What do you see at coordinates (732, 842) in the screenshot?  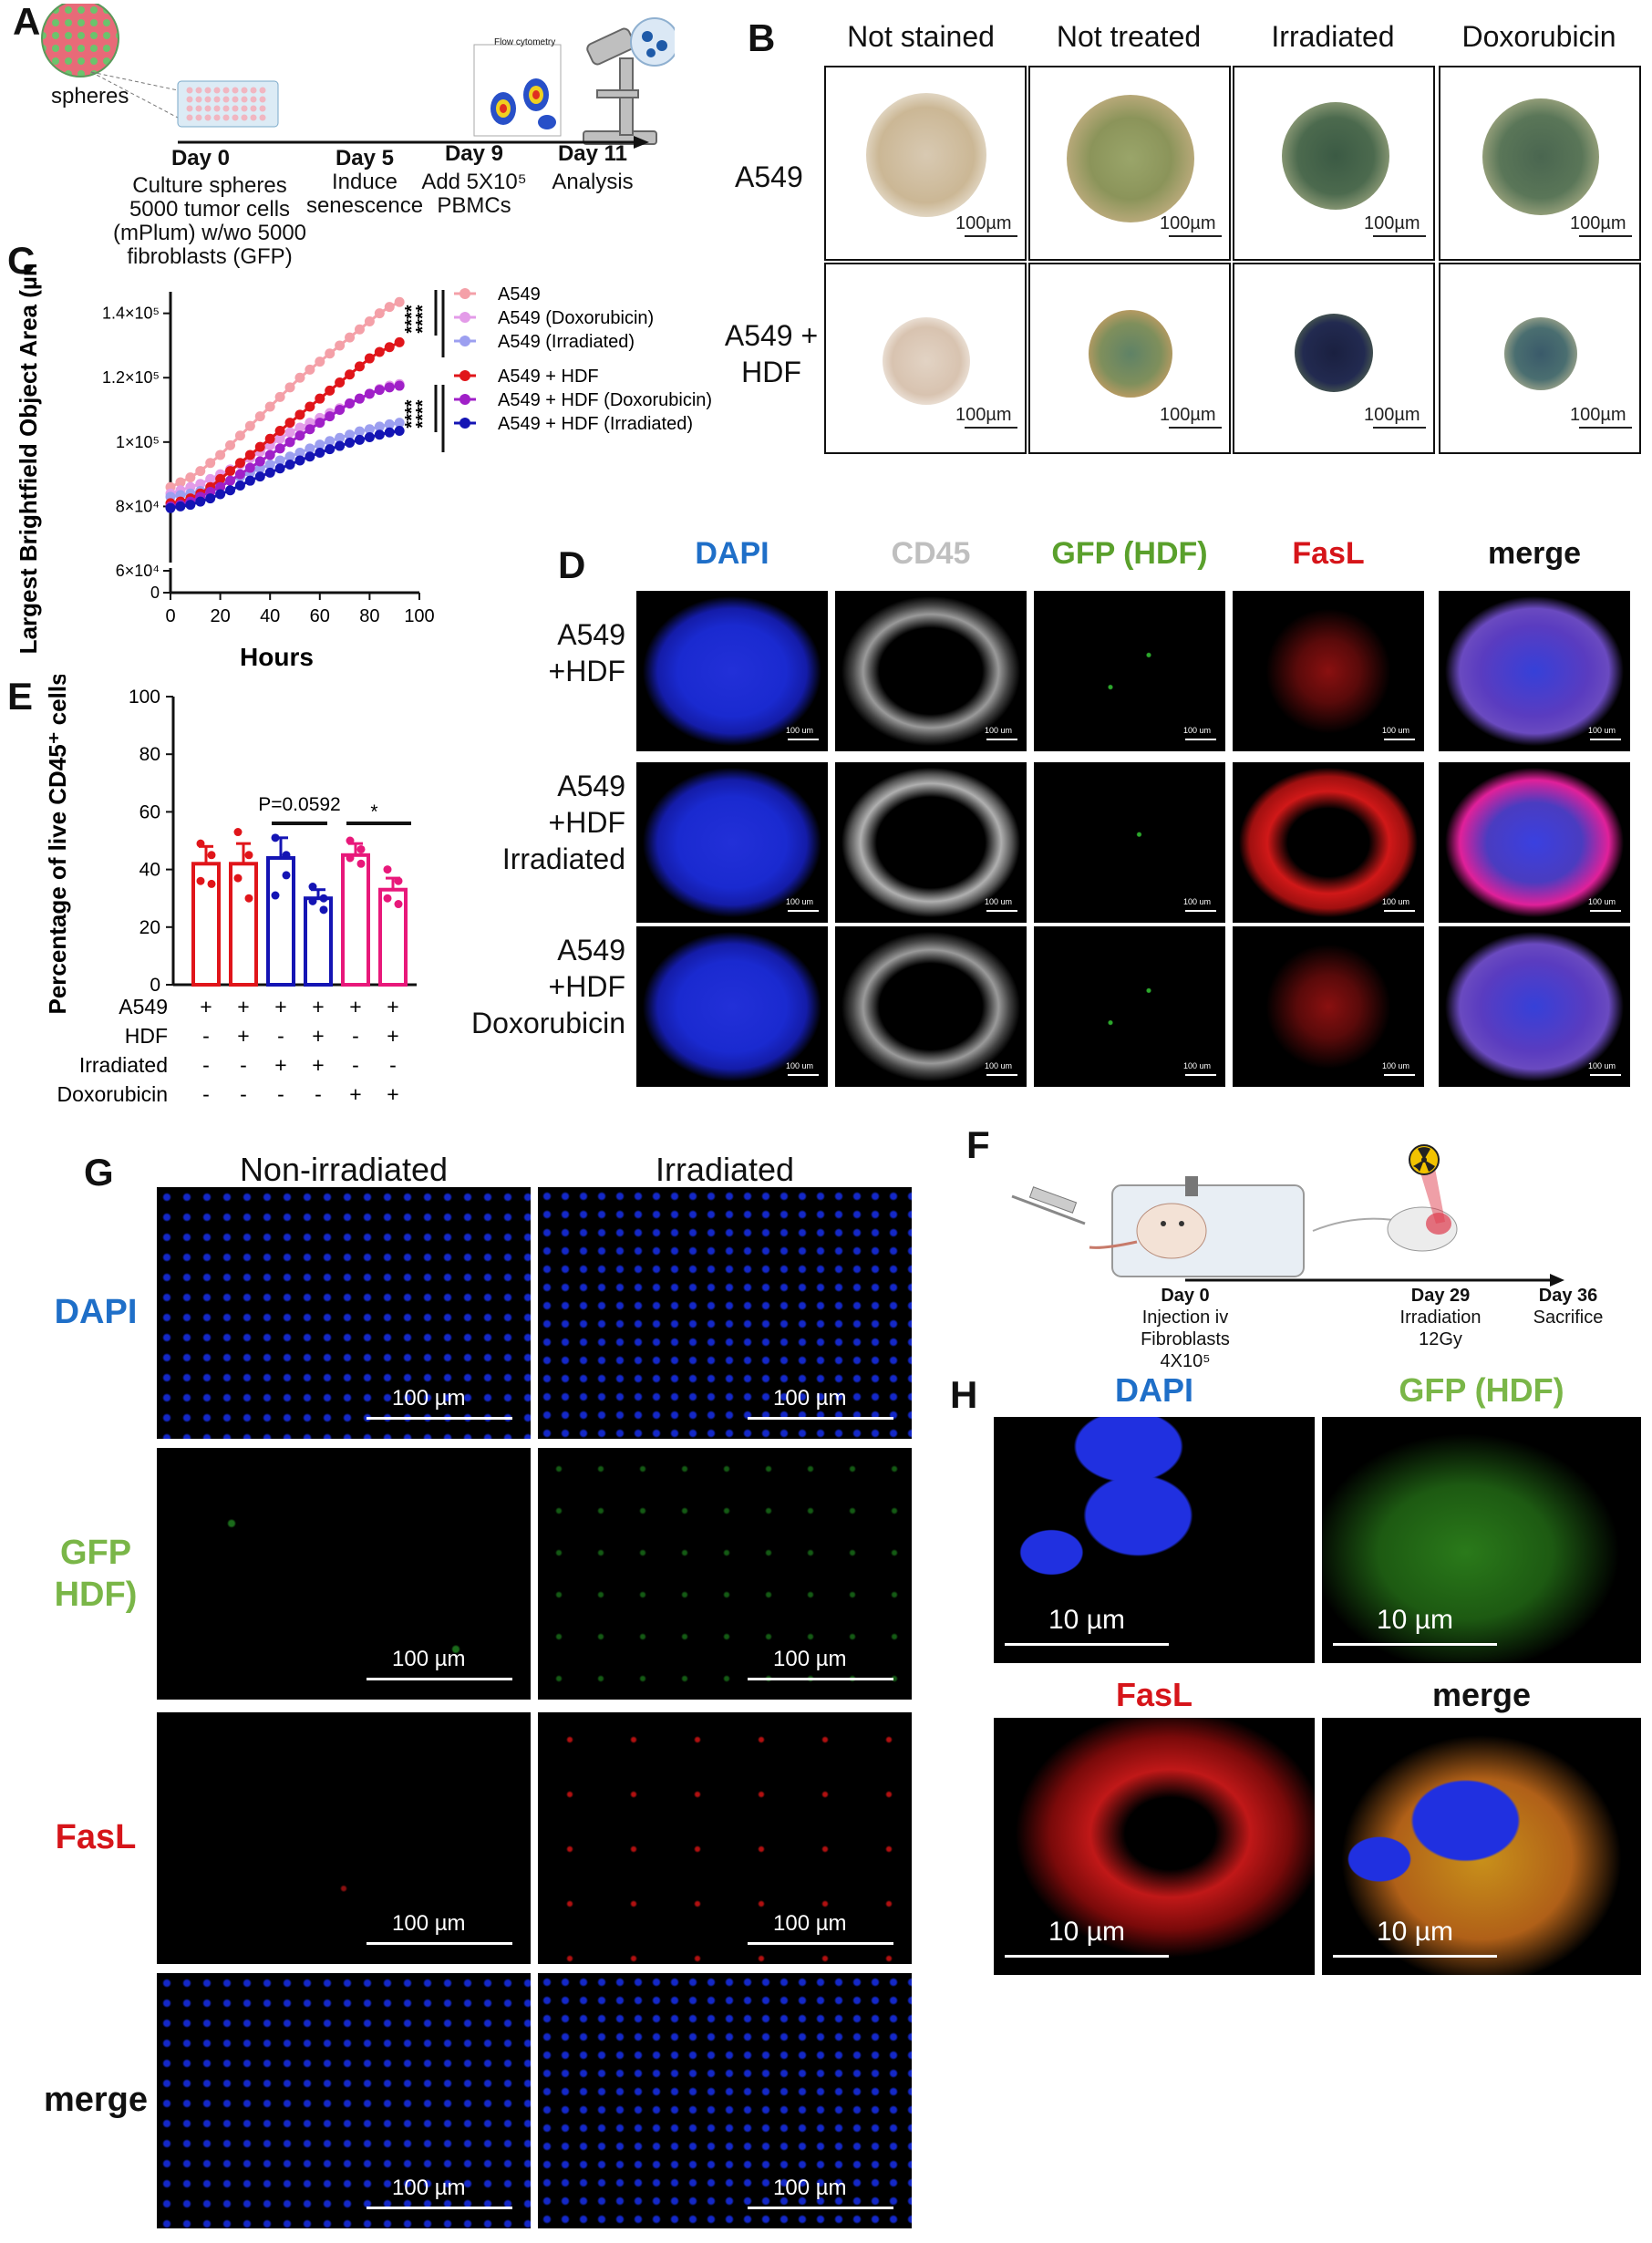 I see `d-image-dapi-row2` at bounding box center [732, 842].